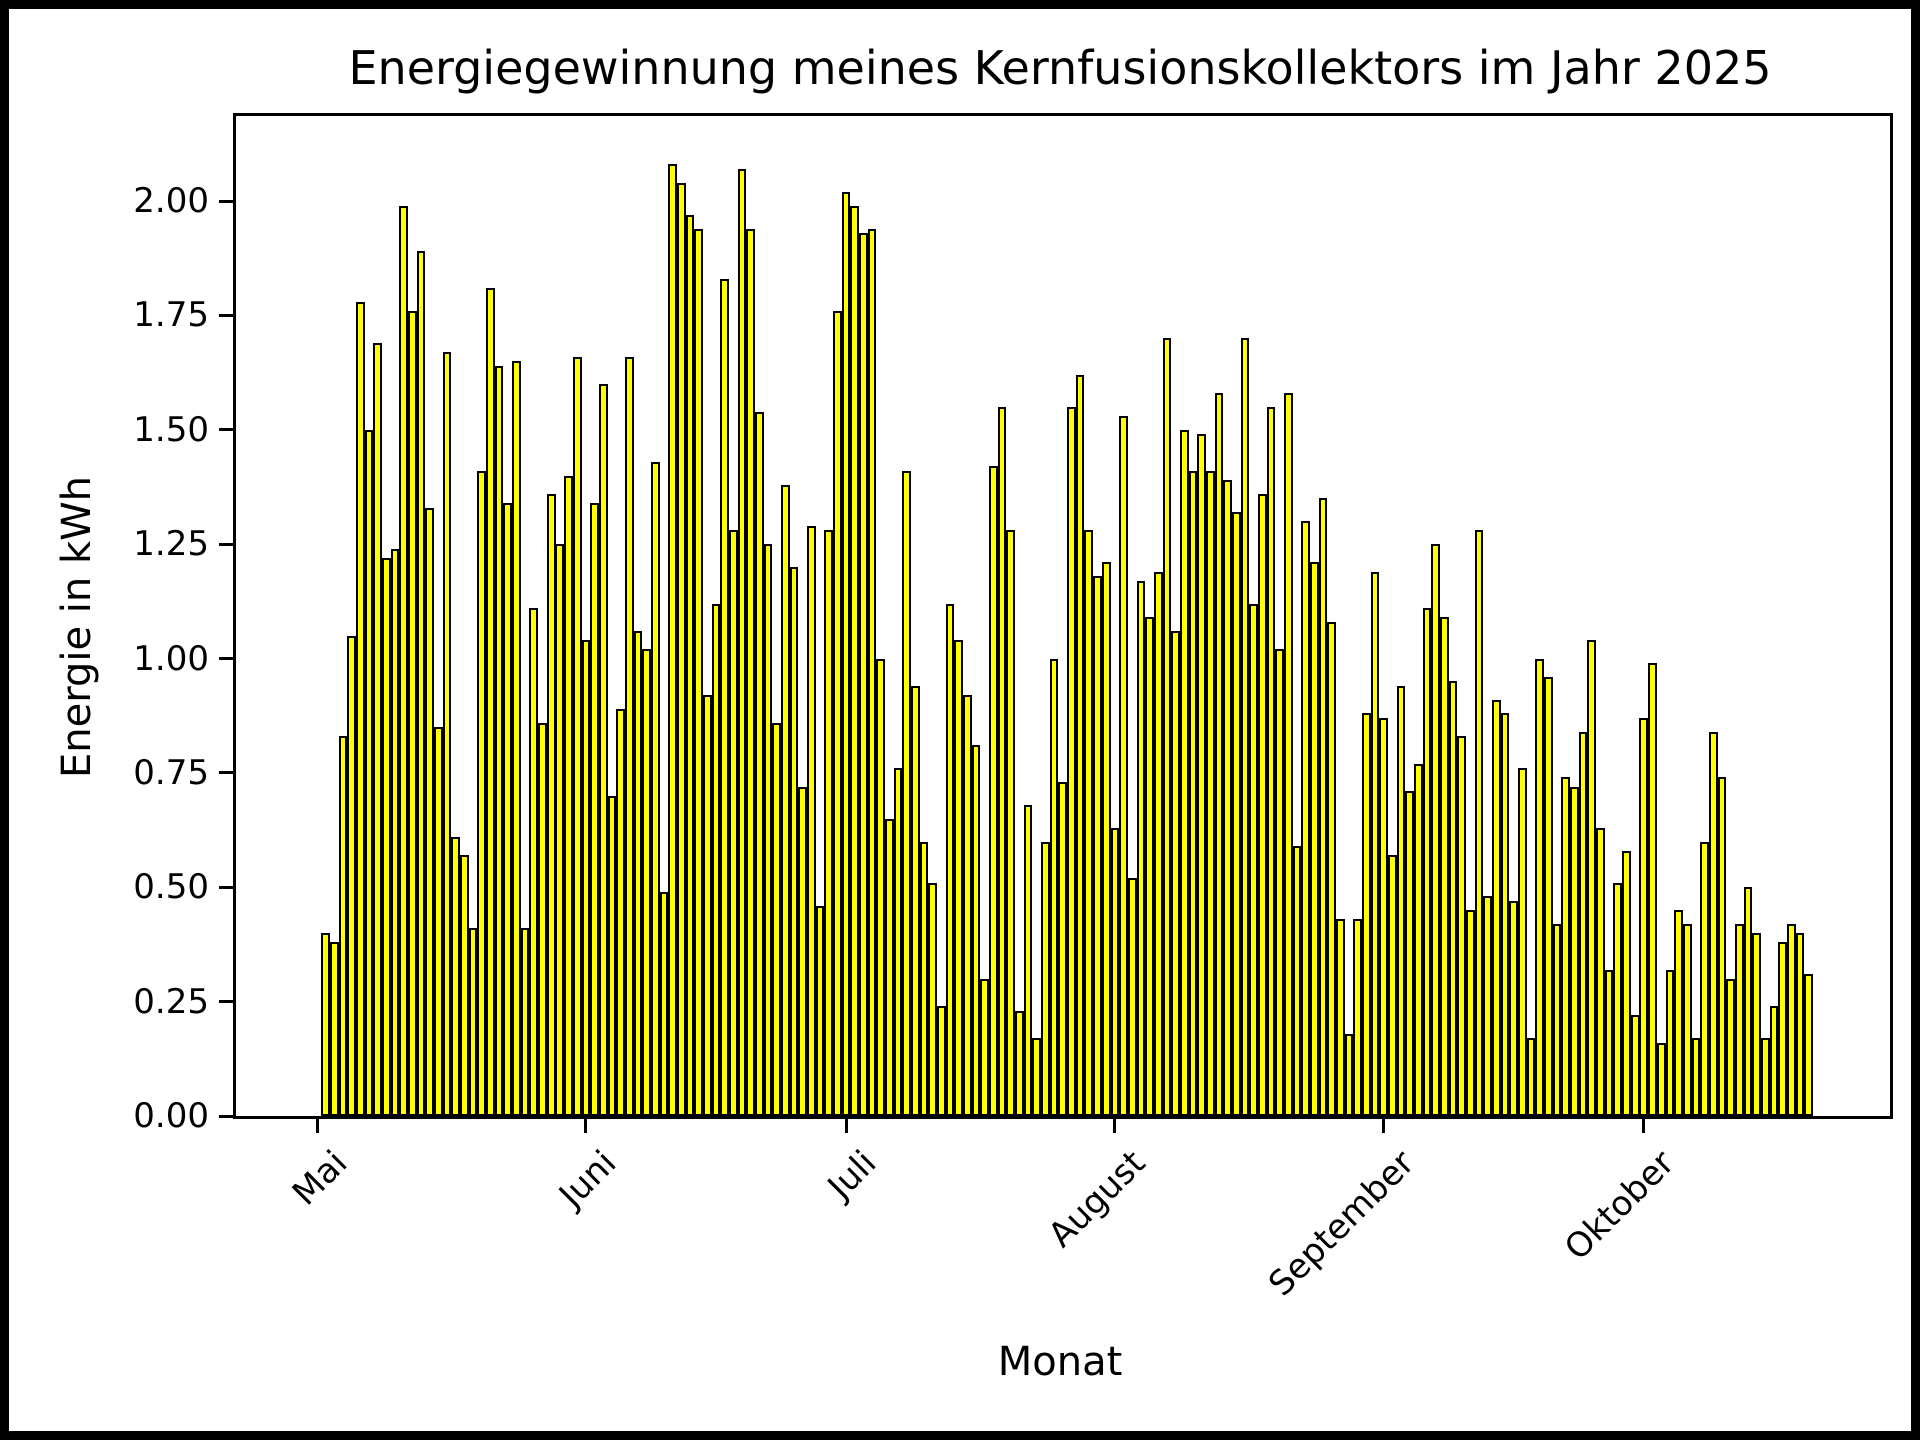 The width and height of the screenshot is (1920, 1440). What do you see at coordinates (171, 1116) in the screenshot?
I see `y-tick-label: 0.00` at bounding box center [171, 1116].